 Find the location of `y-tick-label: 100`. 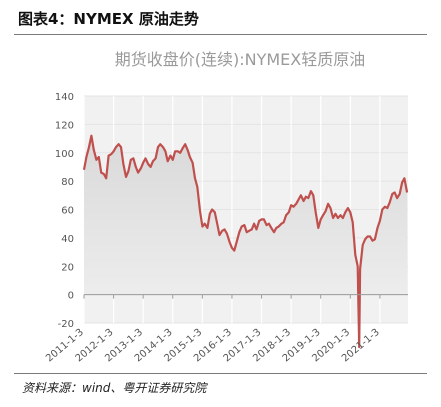

y-tick-label: 100 is located at coordinates (64, 154).